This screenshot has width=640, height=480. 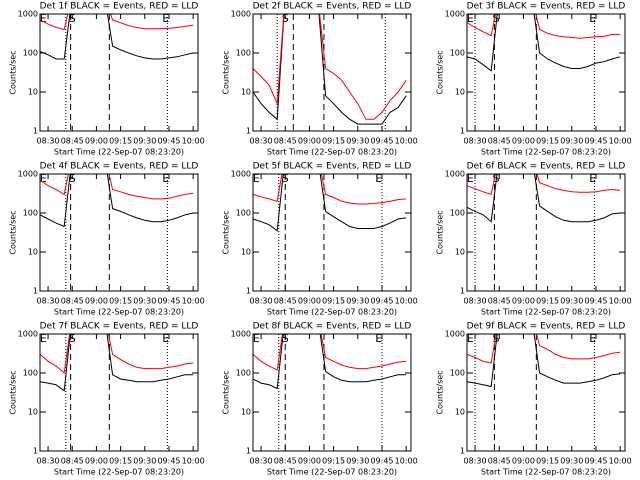 I want to click on chart-title: Det 3f BLACK = Events, RED = LLD, so click(x=546, y=7).